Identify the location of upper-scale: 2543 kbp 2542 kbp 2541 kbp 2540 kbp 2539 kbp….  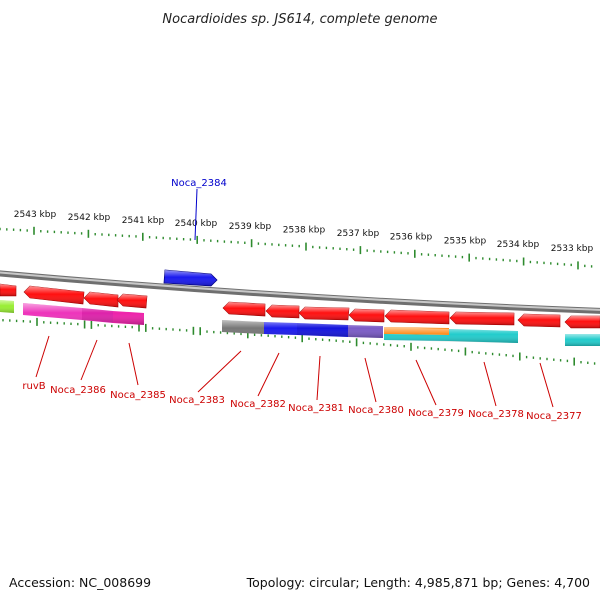
(296, 240).